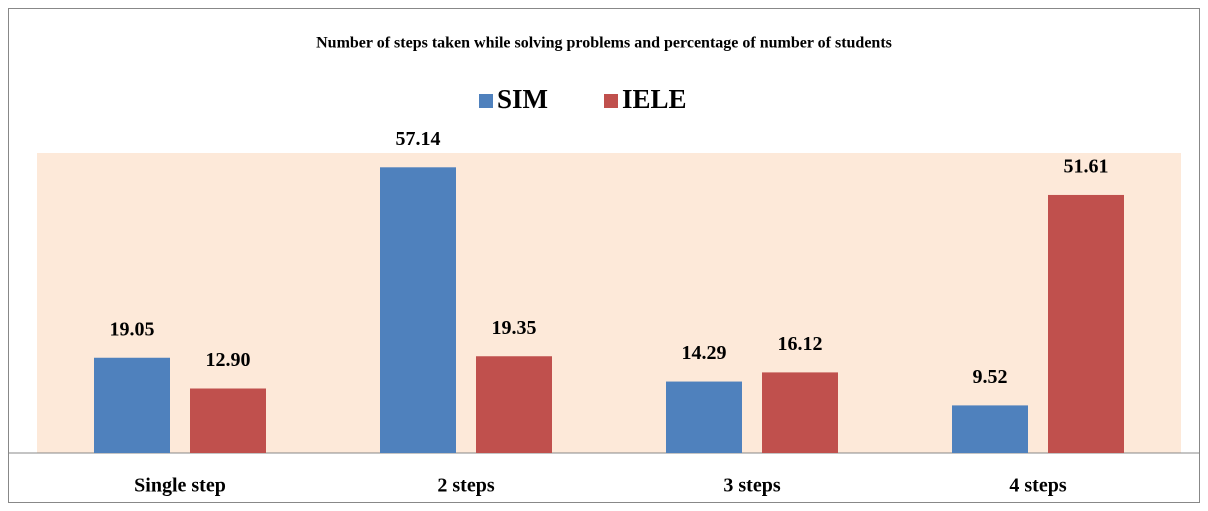 The width and height of the screenshot is (1208, 511). Describe the element at coordinates (180, 486) in the screenshot. I see `x-tick-label: Single step` at that location.